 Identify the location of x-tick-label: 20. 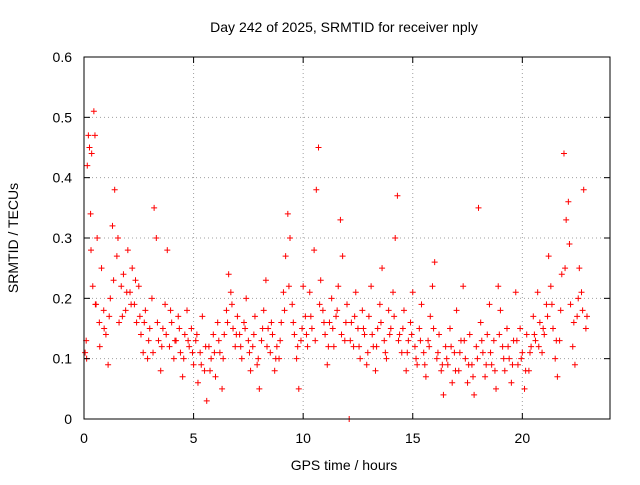
(523, 438).